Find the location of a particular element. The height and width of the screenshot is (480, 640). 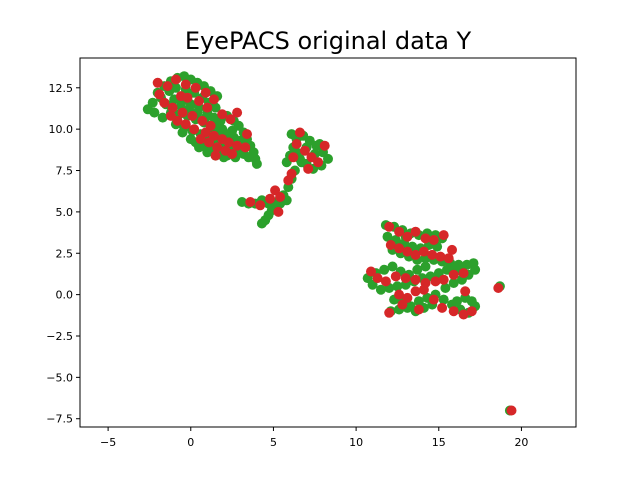

x-tick-label: 10 is located at coordinates (356, 442).